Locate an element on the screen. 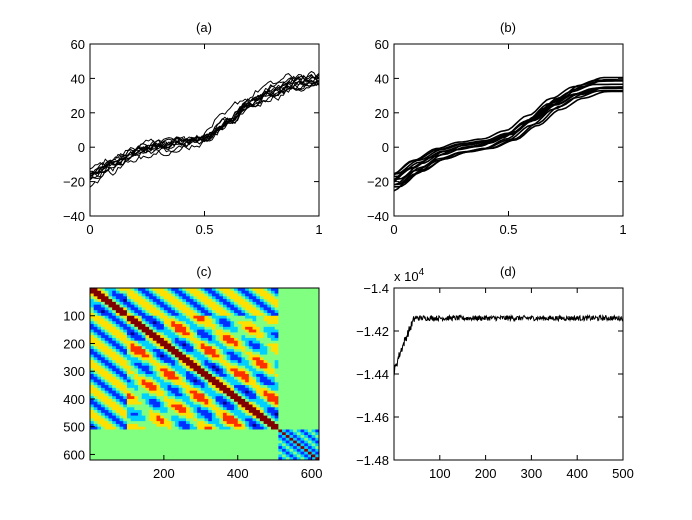 This screenshot has width=692, height=520. x-tick-label: 0.5 is located at coordinates (508, 229).